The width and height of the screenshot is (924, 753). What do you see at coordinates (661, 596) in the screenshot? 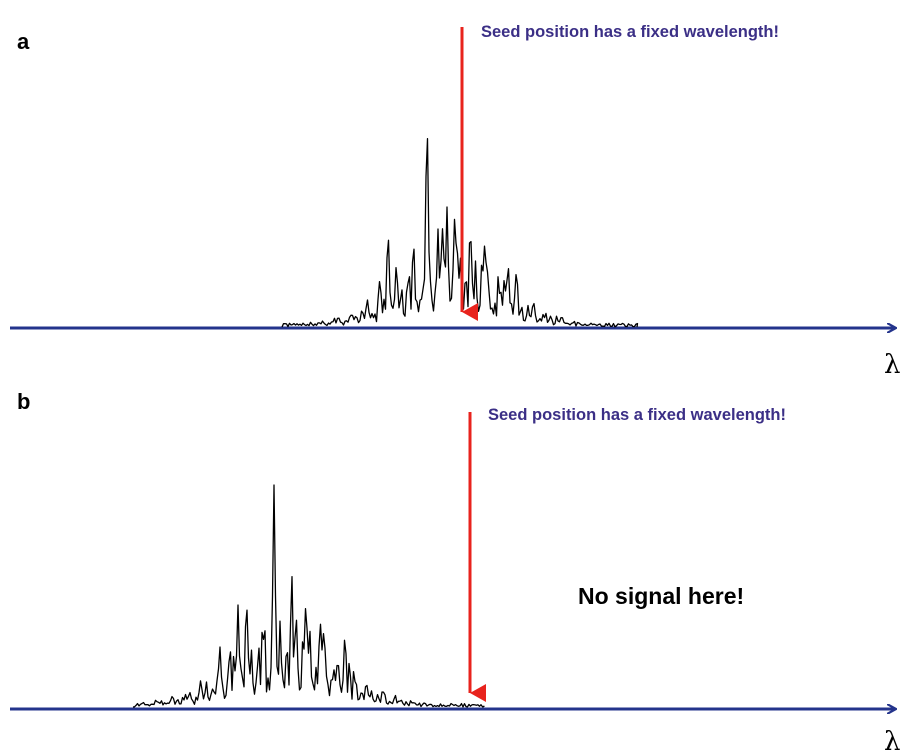
I see `no-signal-label: No signal here!` at bounding box center [661, 596].